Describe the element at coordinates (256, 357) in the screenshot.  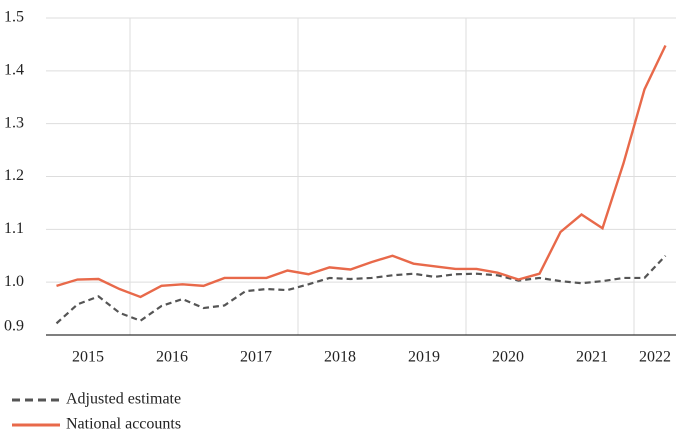
I see `x-tick-label: 2017` at that location.